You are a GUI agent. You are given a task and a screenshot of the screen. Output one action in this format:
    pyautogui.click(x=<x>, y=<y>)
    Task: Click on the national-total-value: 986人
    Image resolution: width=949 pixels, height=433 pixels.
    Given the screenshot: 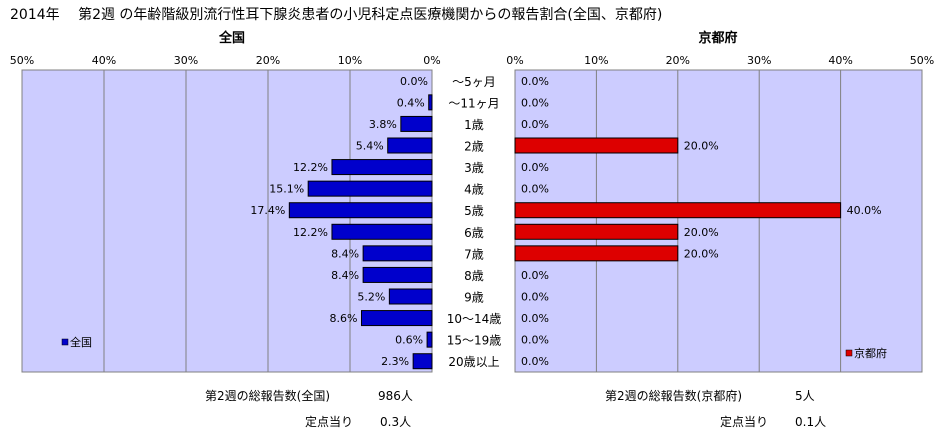 What is the action you would take?
    pyautogui.click(x=395, y=396)
    